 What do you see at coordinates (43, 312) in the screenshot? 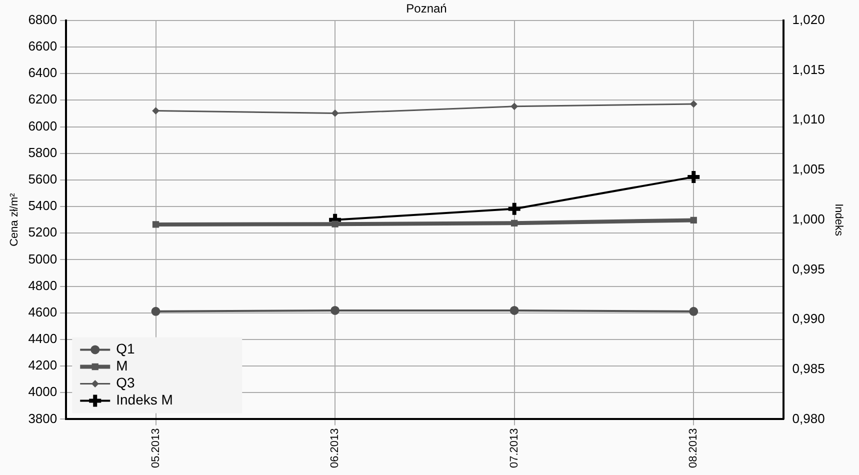
I see `y-tick-label: 4600` at bounding box center [43, 312].